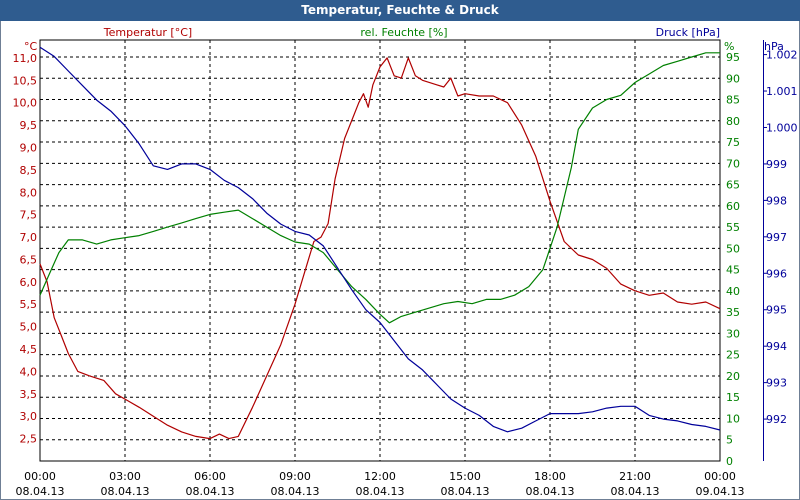 The height and width of the screenshot is (500, 800). Describe the element at coordinates (125, 476) in the screenshot. I see `x-tick-label-time: 03:00` at that location.